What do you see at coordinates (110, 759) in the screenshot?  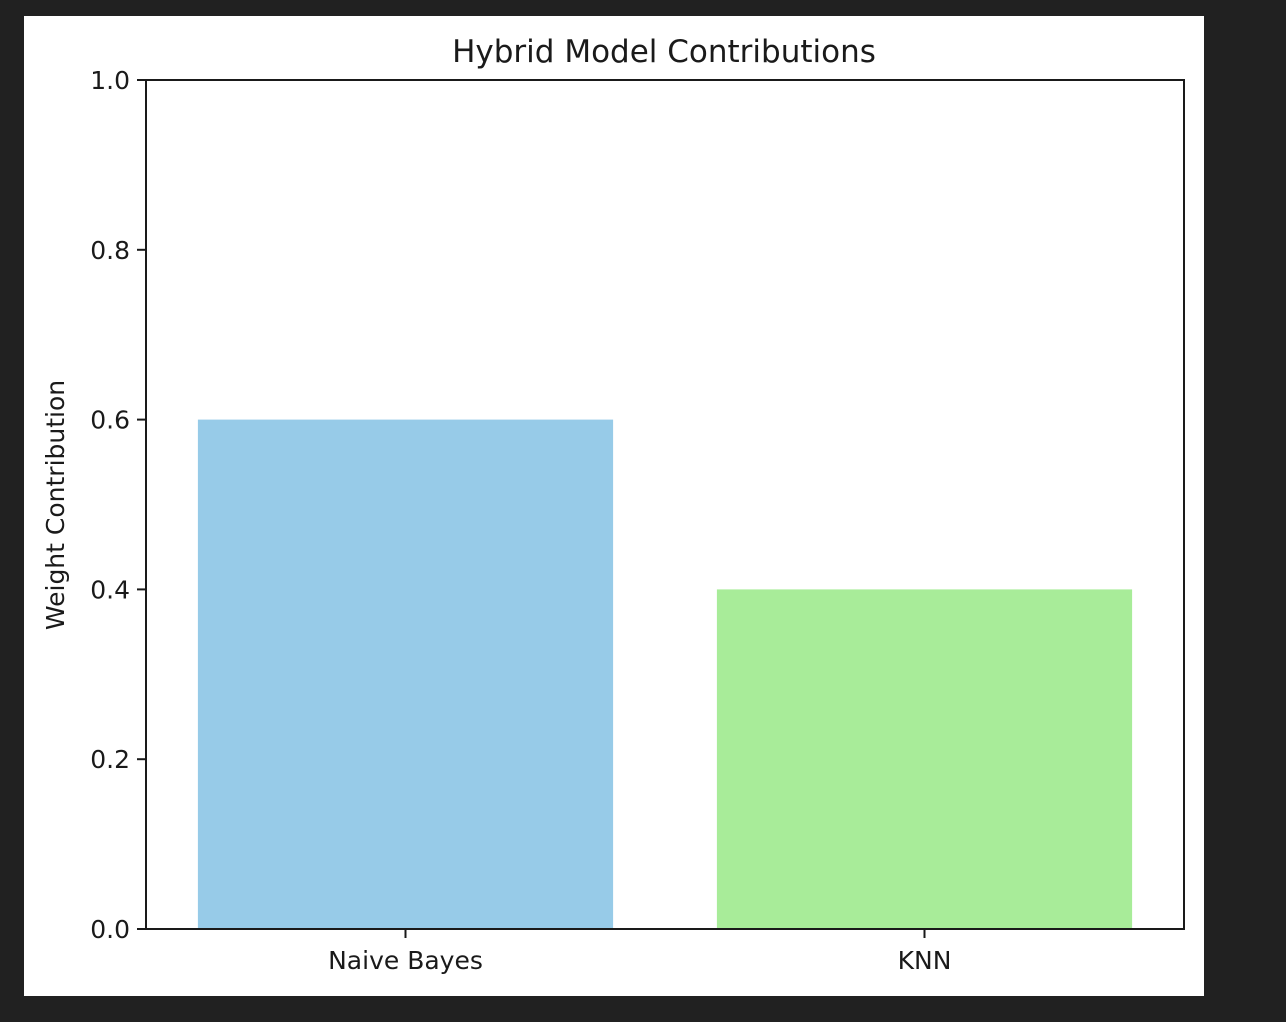 I see `y-tick-label: 0.2` at bounding box center [110, 759].